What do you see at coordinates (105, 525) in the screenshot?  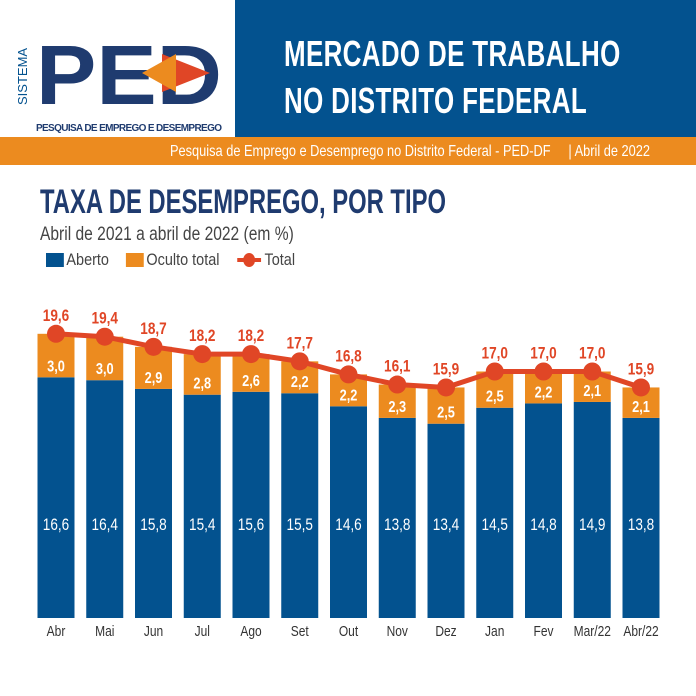 I see `label-aberto: 16,4` at bounding box center [105, 525].